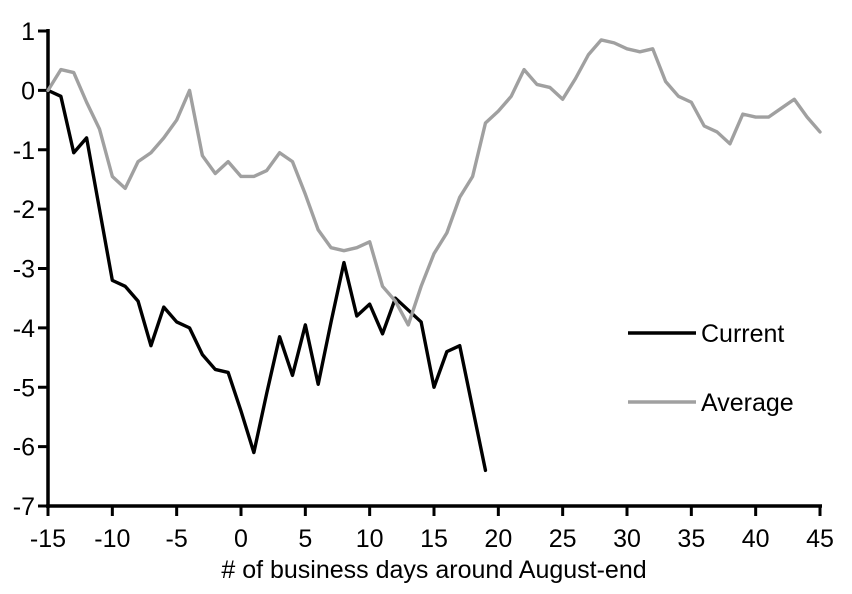 Image resolution: width=852 pixels, height=594 pixels. I want to click on x-tick-label: 40, so click(756, 539).